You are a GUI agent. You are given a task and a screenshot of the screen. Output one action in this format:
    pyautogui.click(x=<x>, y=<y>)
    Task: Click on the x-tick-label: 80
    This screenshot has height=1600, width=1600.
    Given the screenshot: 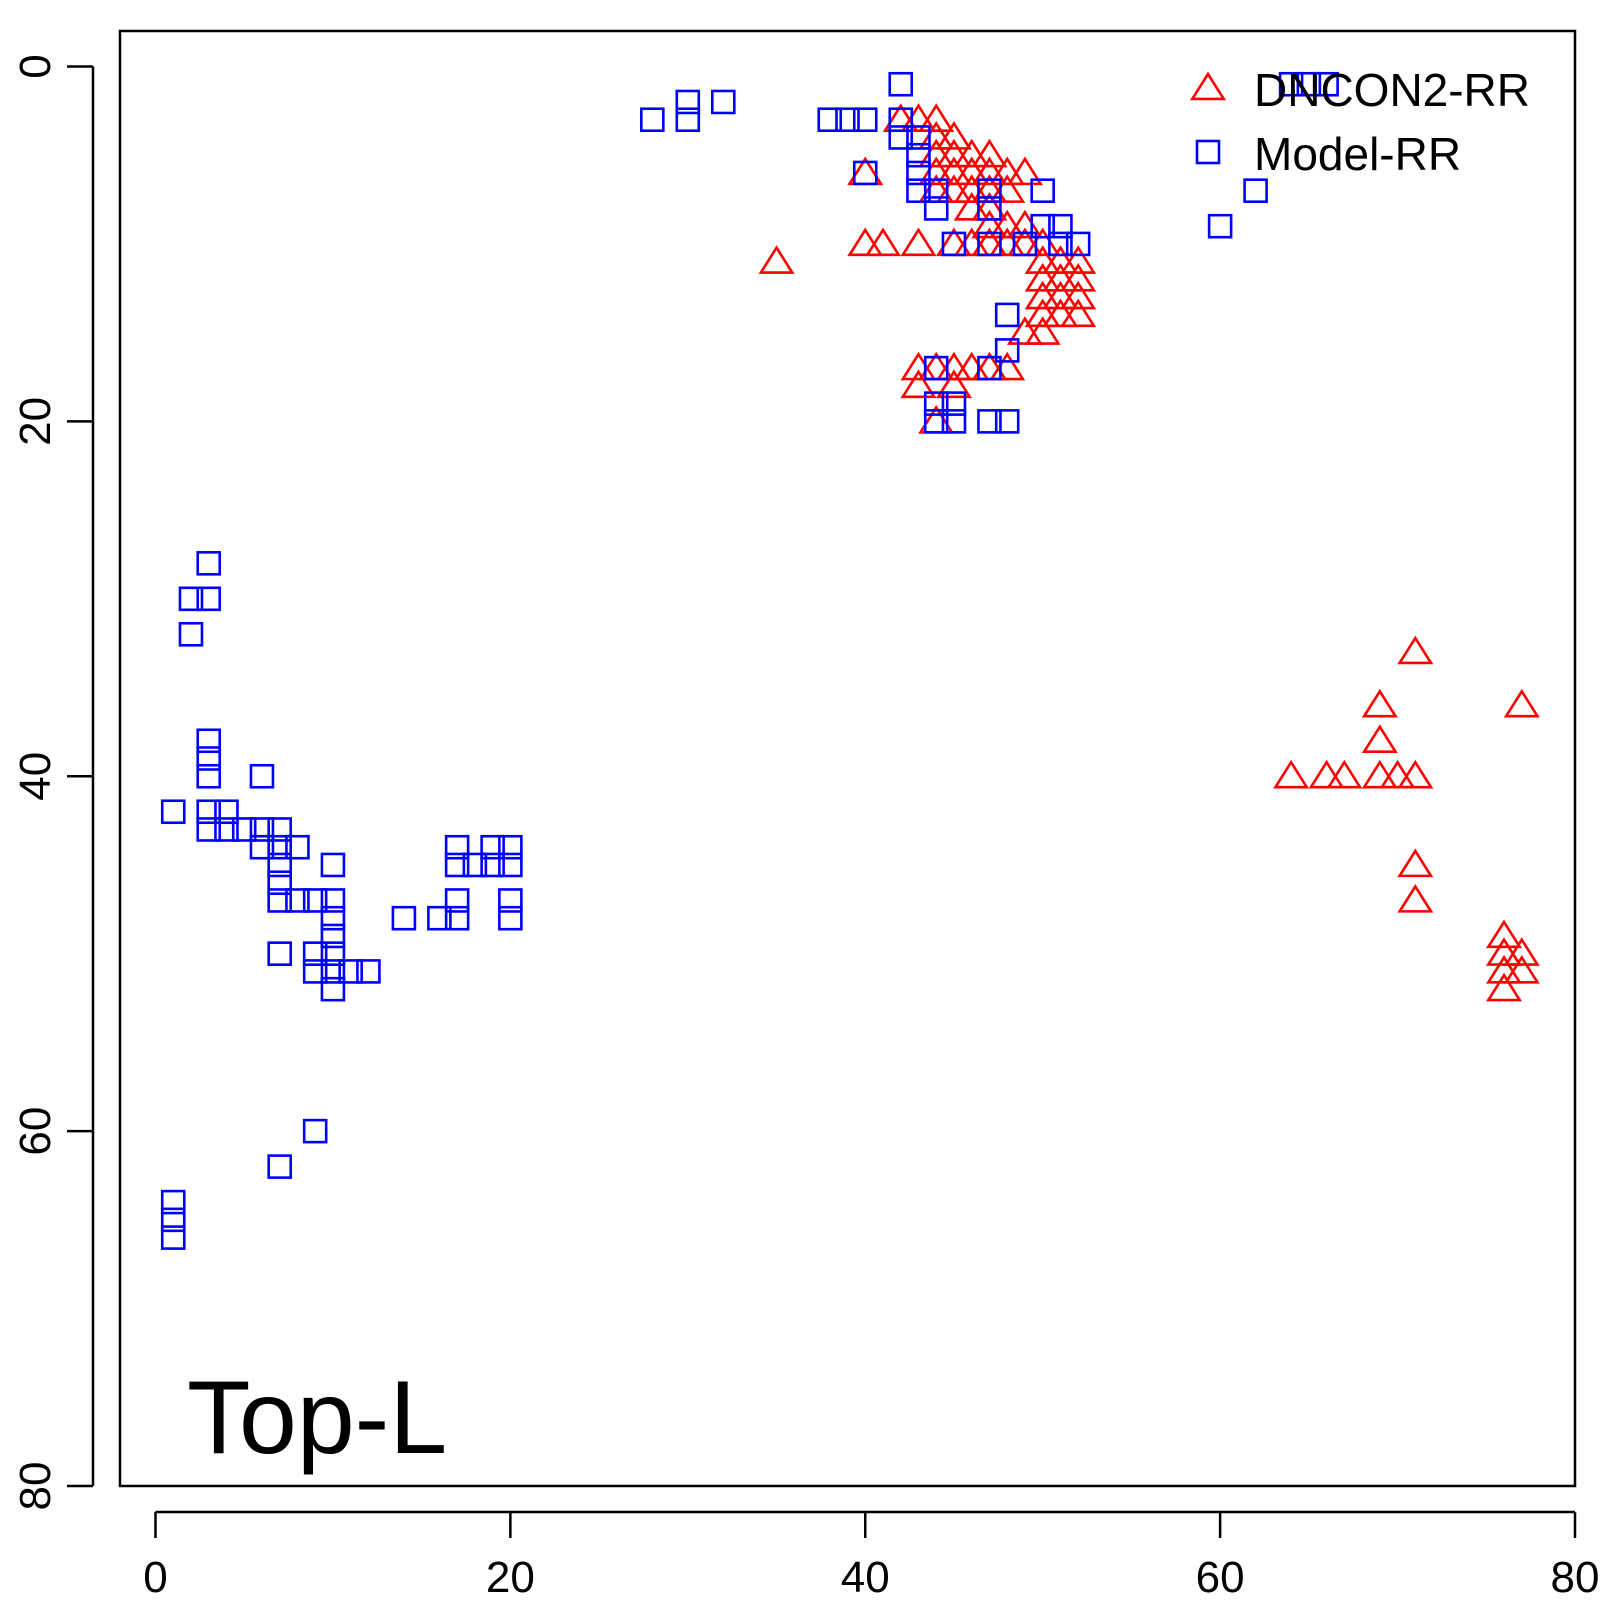 What is the action you would take?
    pyautogui.click(x=1575, y=1576)
    